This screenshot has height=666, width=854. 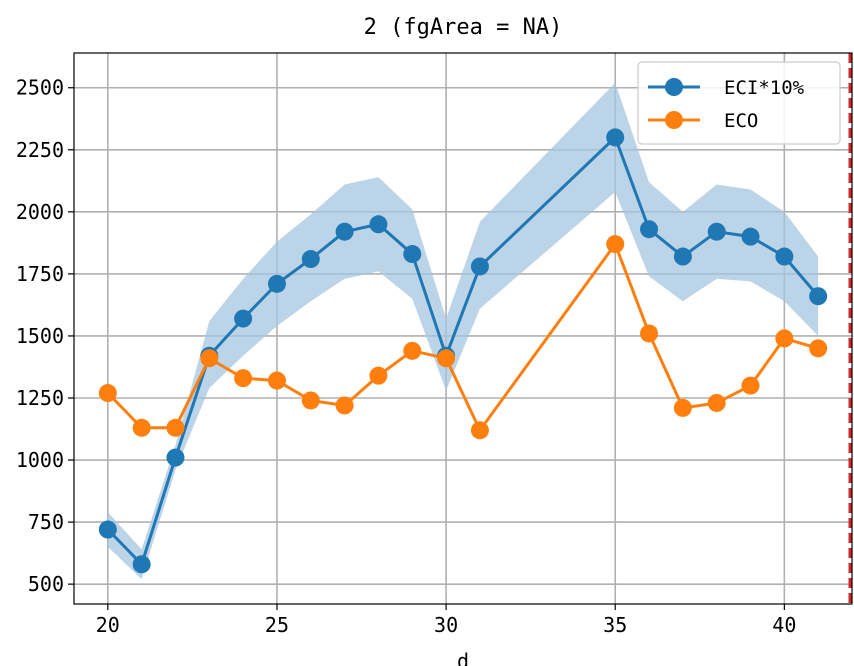 What do you see at coordinates (40, 336) in the screenshot?
I see `y-tick-label: 1500` at bounding box center [40, 336].